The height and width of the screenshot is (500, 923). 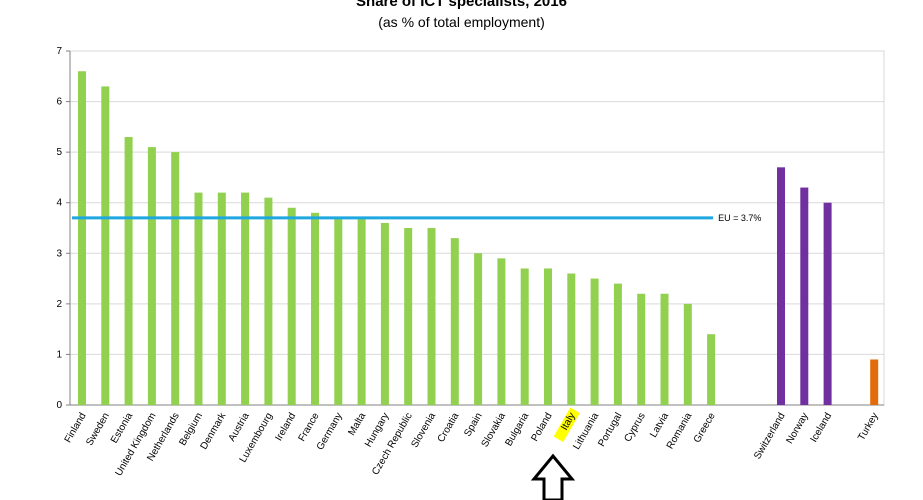 I want to click on y-tick-label: 3, so click(x=59, y=253).